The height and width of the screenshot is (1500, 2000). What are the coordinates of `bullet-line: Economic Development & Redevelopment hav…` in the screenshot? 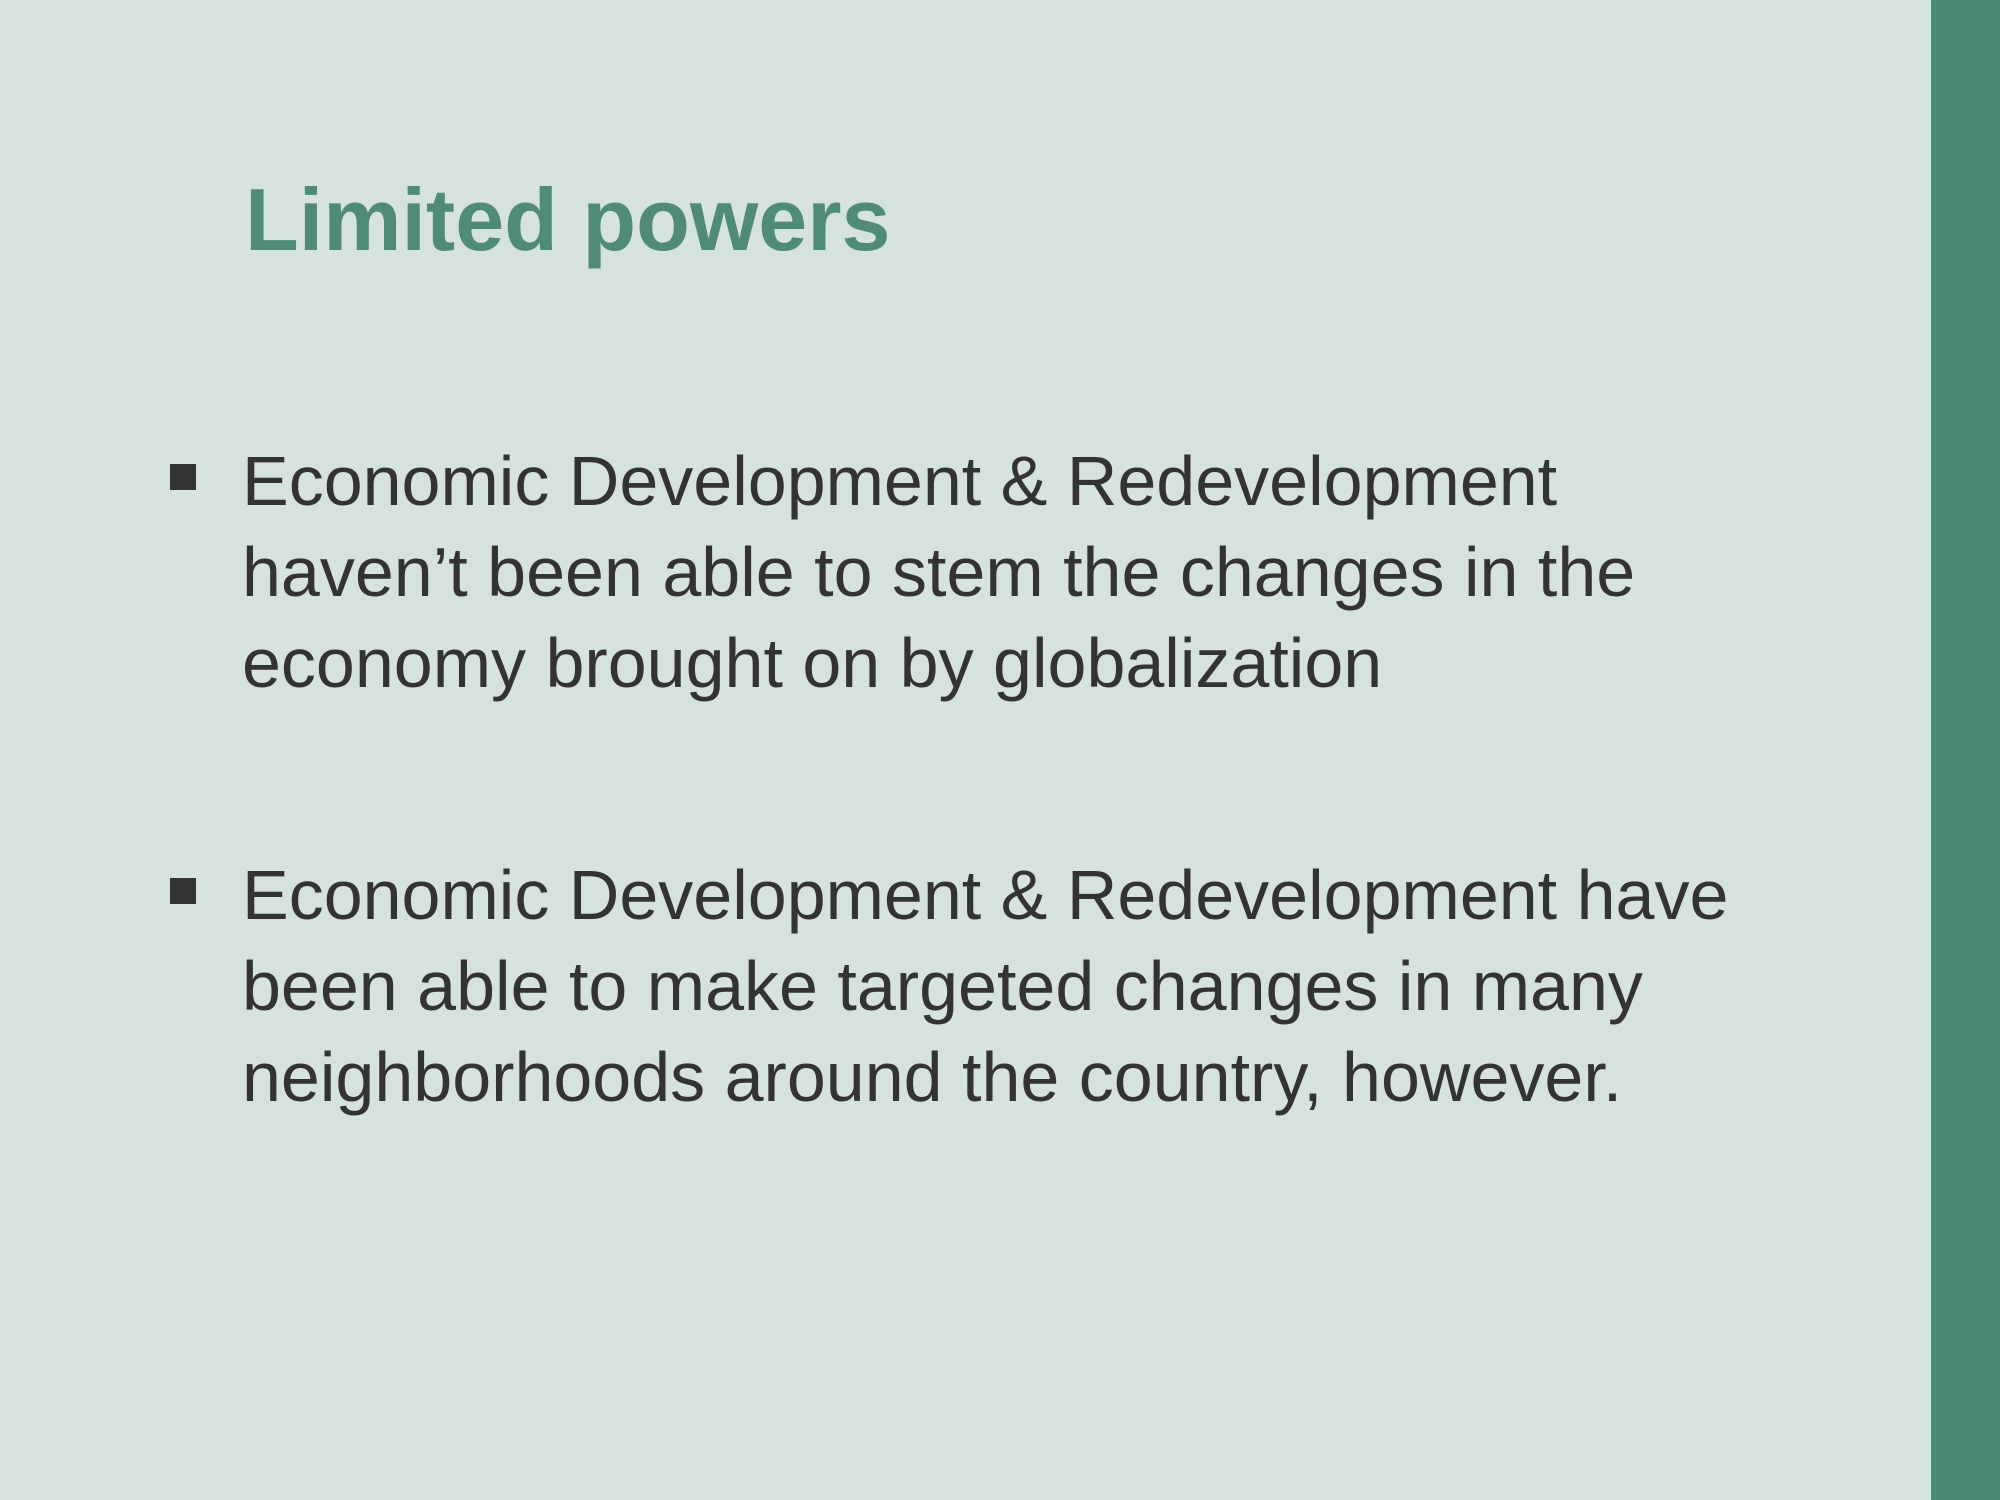 It's located at (985, 895).